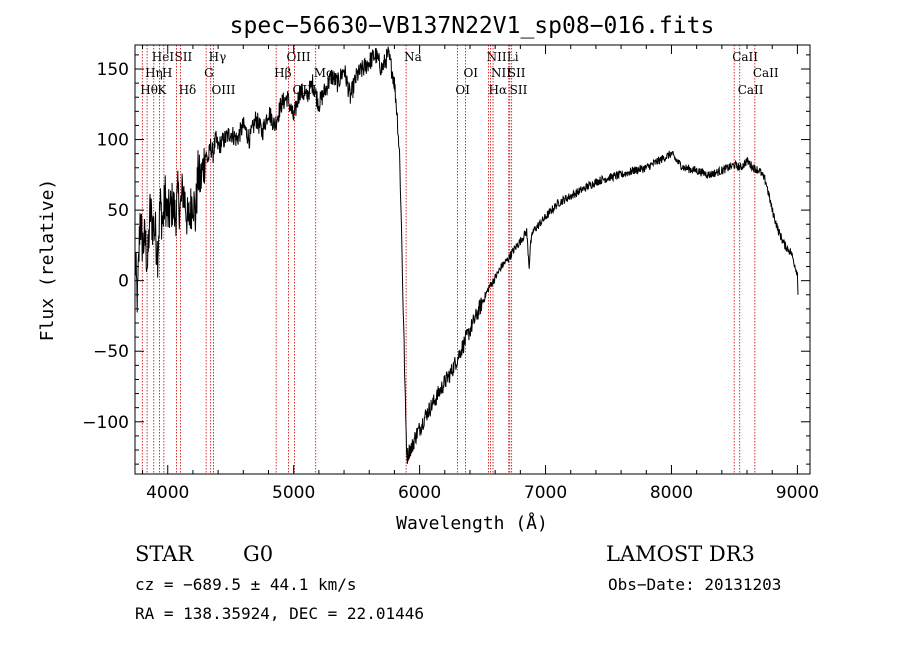 This screenshot has height=649, width=900. What do you see at coordinates (218, 57) in the screenshot?
I see `line-marker-label: Hγ` at bounding box center [218, 57].